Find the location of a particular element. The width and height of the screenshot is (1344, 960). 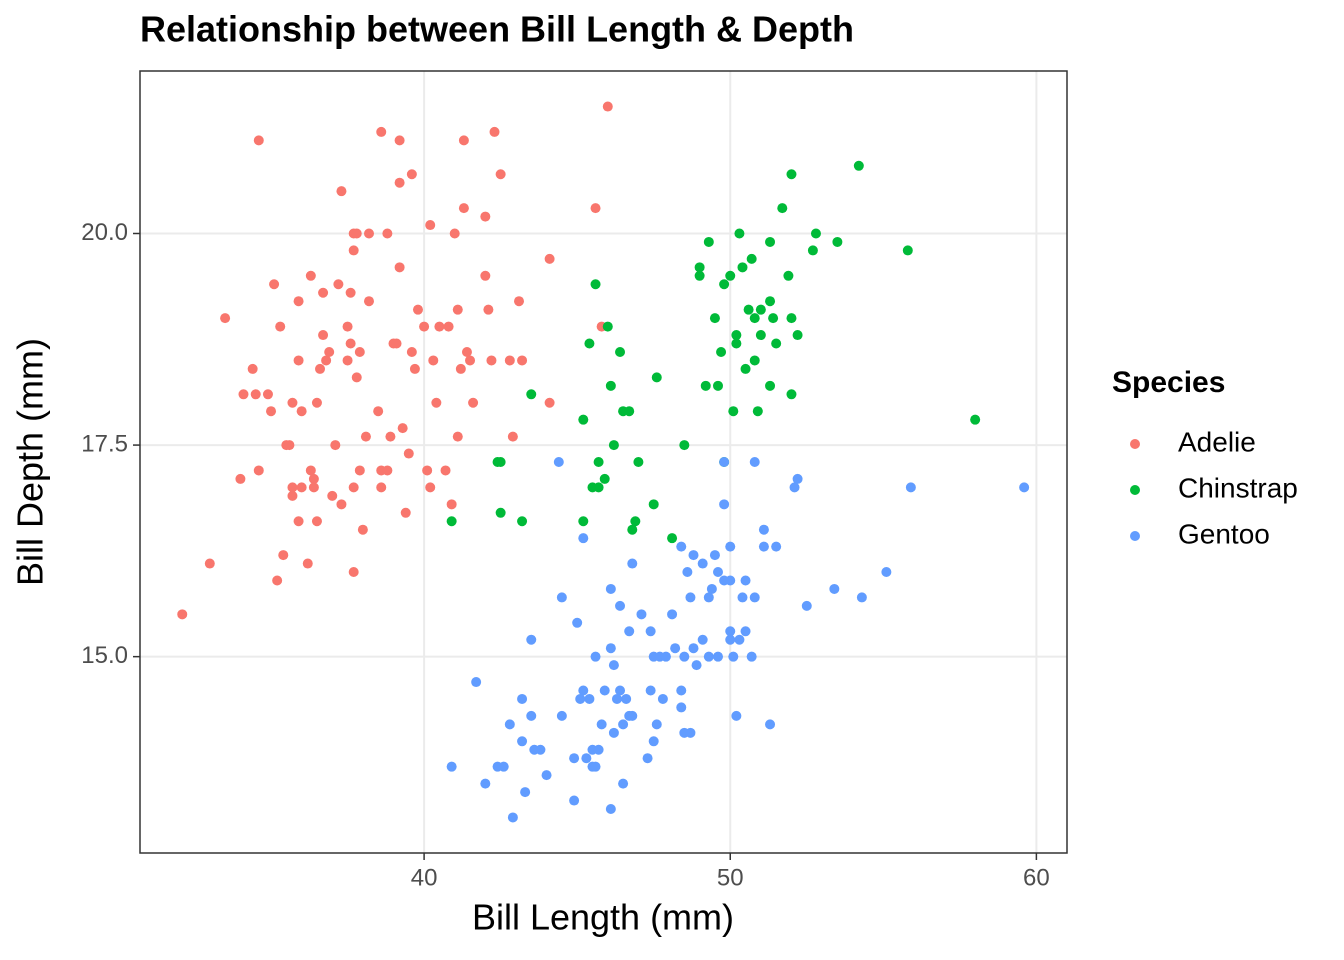

y-tick-label: 17.5 is located at coordinates (104, 443).